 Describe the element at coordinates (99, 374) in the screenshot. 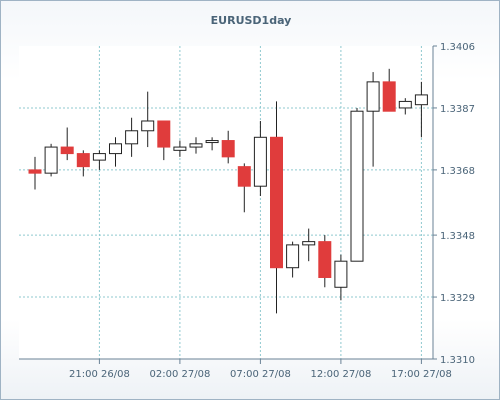

I see `x-tick-label: 21:00 26/08` at that location.